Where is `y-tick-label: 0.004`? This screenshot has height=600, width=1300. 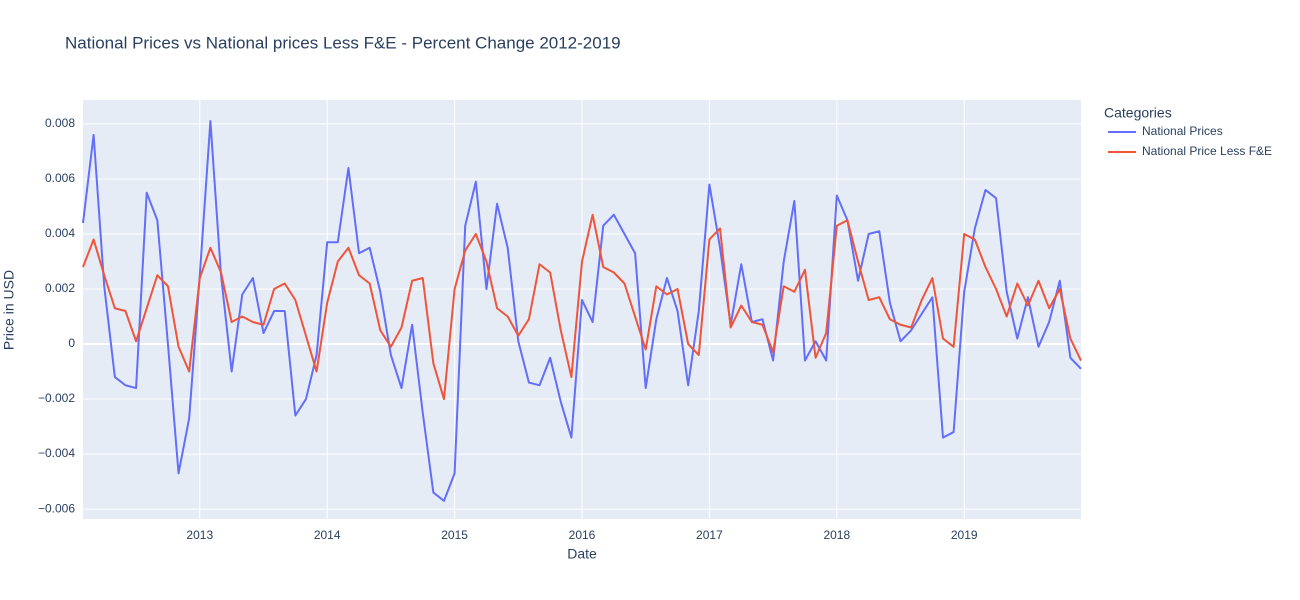 y-tick-label: 0.004 is located at coordinates (60, 233).